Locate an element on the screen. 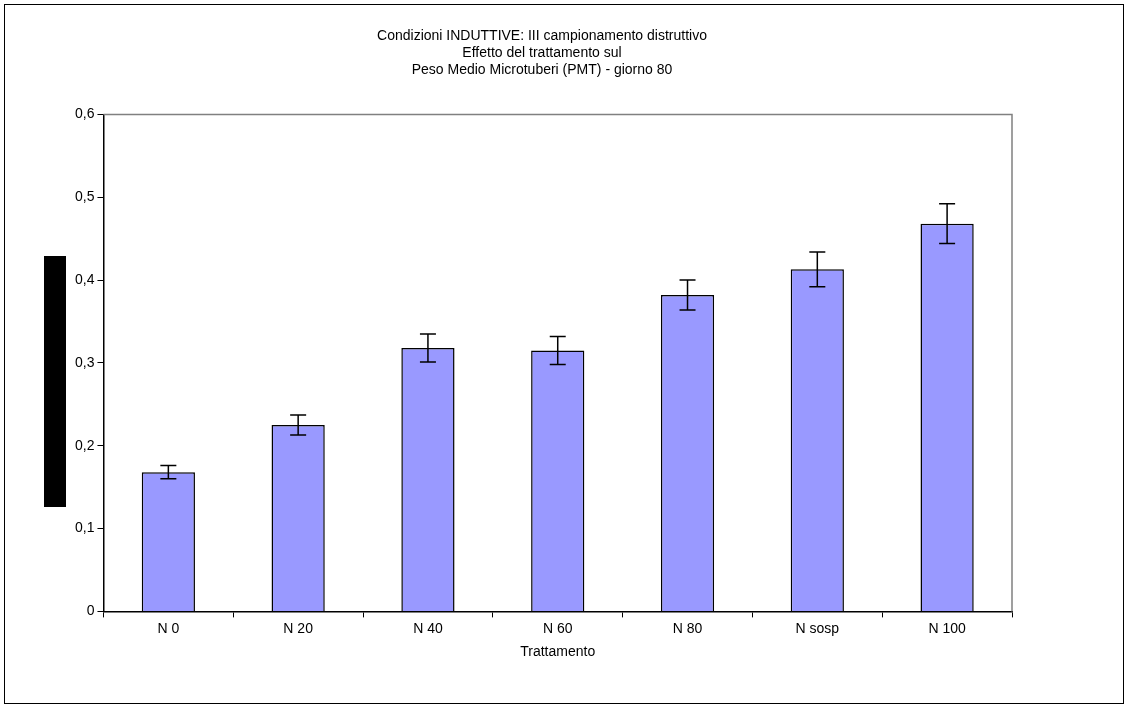  y-tick-label: 0,4 is located at coordinates (84, 278).